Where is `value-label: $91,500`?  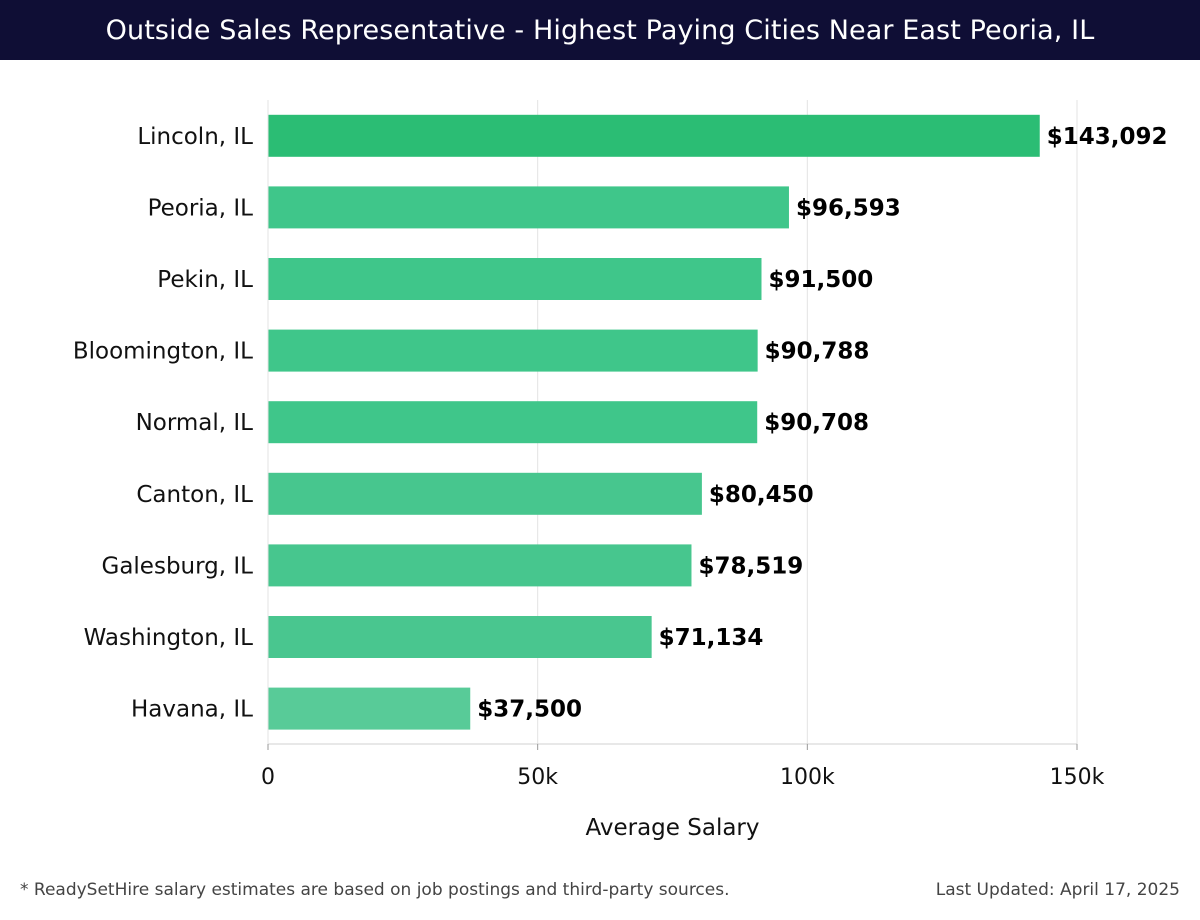
value-label: $91,500 is located at coordinates (820, 280).